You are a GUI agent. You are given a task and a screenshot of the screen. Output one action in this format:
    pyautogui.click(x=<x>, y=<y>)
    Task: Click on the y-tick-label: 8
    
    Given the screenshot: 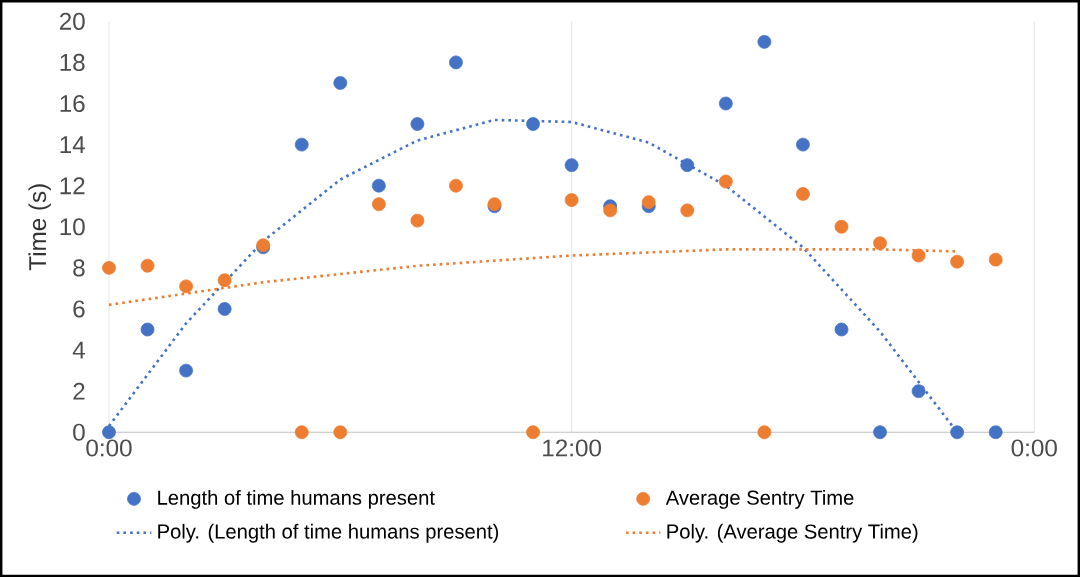 What is the action you would take?
    pyautogui.click(x=79, y=268)
    